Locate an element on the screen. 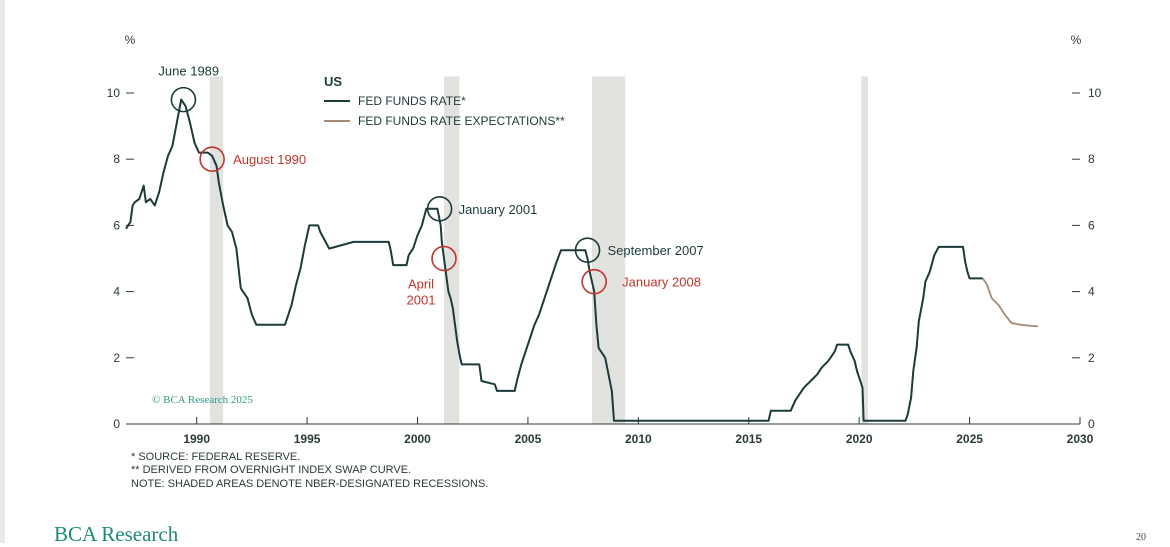  legend-label: FED FUNDS RATE EXPECTATIONS** is located at coordinates (461, 121).